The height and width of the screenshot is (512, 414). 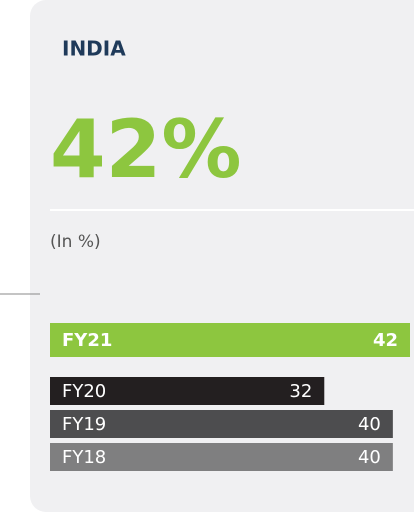 What do you see at coordinates (84, 457) in the screenshot?
I see `category-label: FY18` at bounding box center [84, 457].